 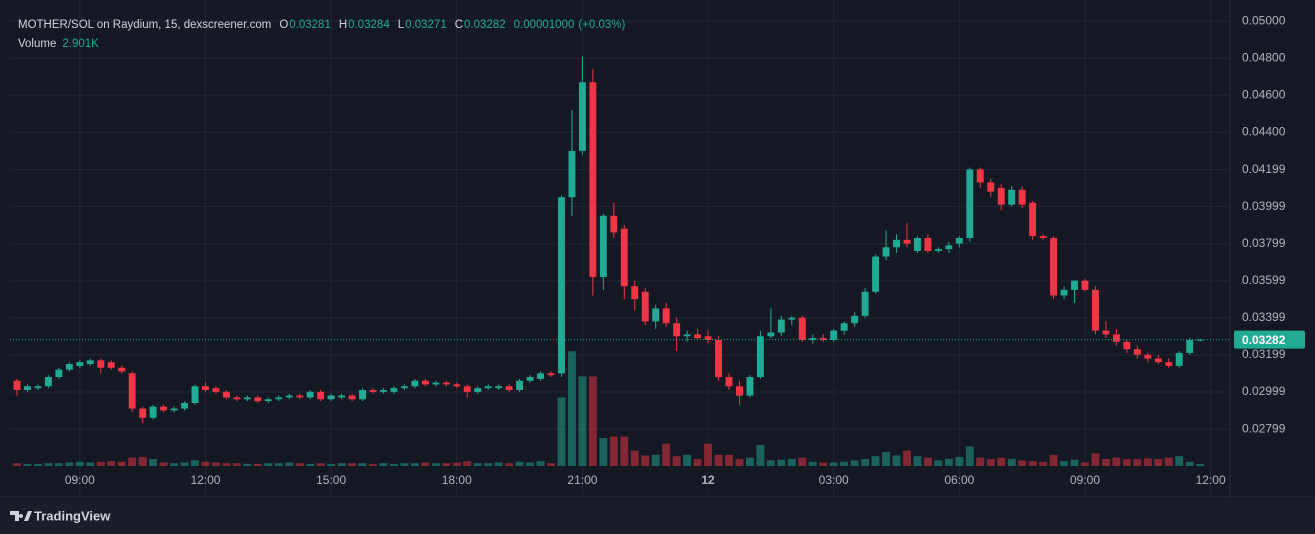 I want to click on x-tick-label: 12:00, so click(x=1211, y=480).